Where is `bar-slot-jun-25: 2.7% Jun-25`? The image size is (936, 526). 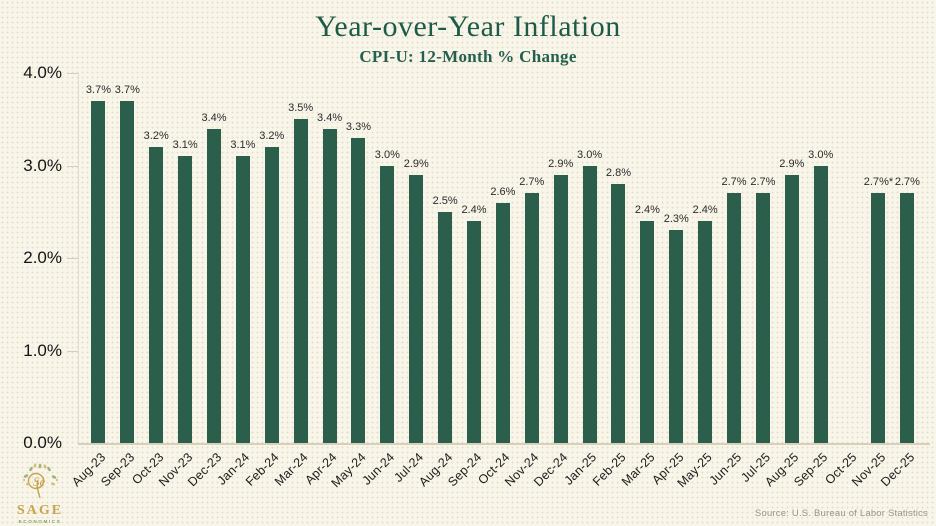
bar-slot-jun-25: 2.7% Jun-25 is located at coordinates (727, 280).